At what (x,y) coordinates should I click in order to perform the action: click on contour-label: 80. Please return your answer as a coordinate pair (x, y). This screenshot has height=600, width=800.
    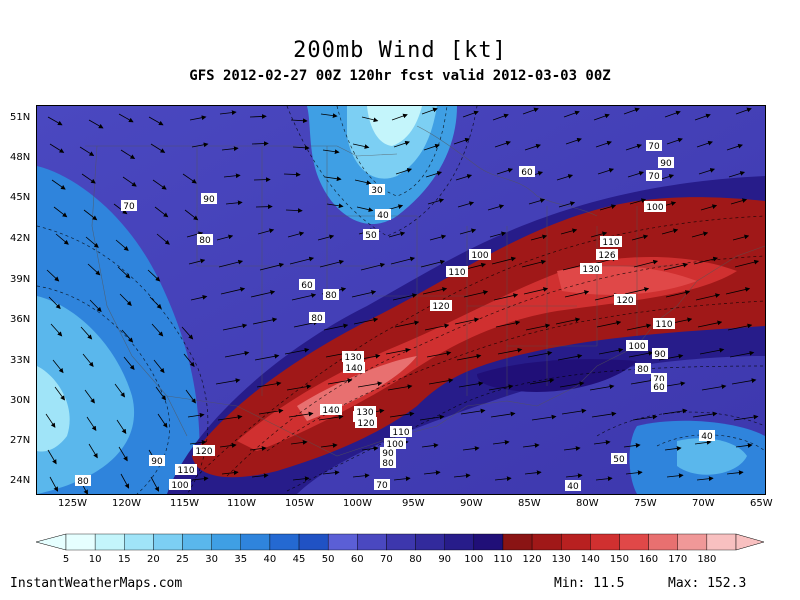
    Looking at the image, I should click on (205, 240).